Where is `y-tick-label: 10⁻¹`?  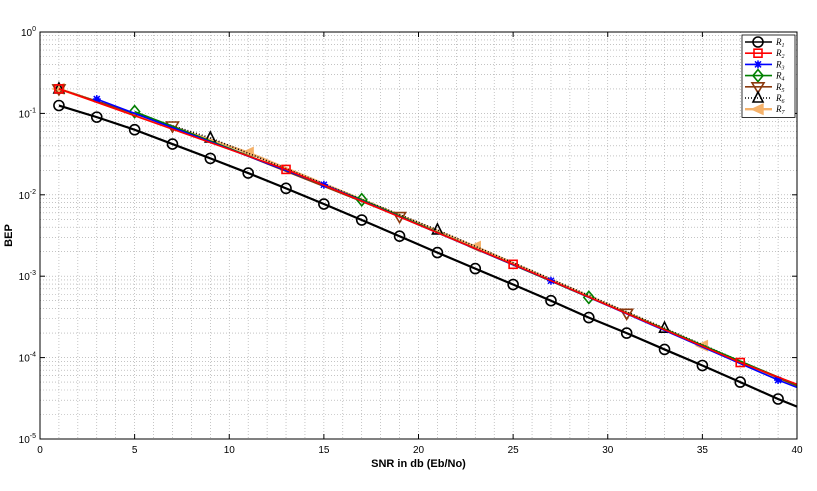
y-tick-label: 10⁻¹ is located at coordinates (27, 113).